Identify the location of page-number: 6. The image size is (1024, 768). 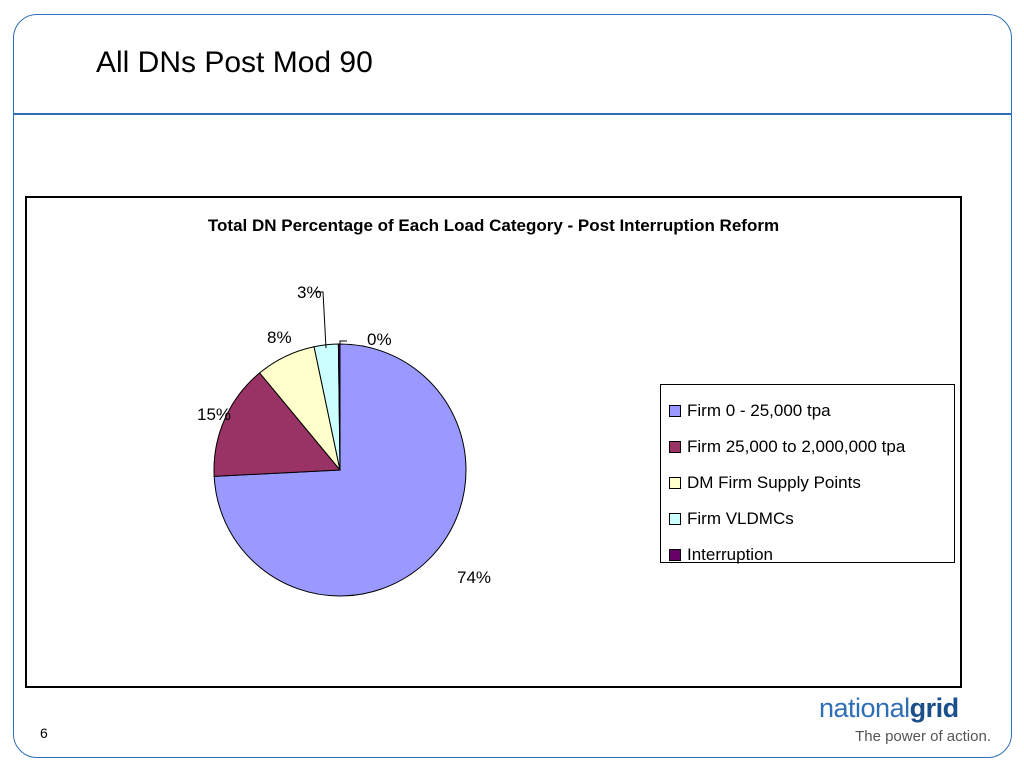
(44, 733).